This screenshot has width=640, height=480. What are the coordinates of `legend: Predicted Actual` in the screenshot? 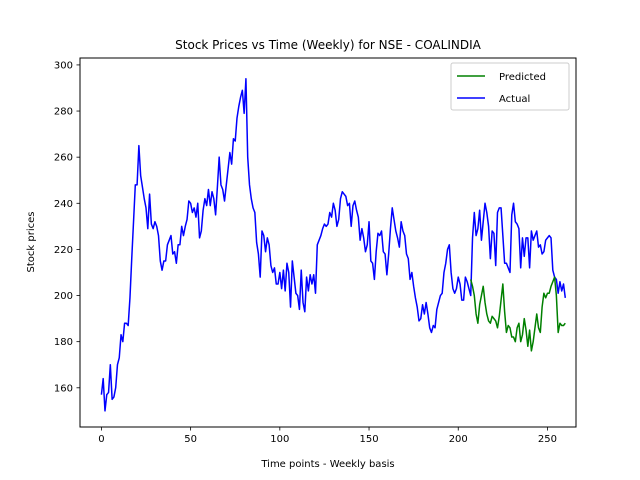 It's located at (510, 86).